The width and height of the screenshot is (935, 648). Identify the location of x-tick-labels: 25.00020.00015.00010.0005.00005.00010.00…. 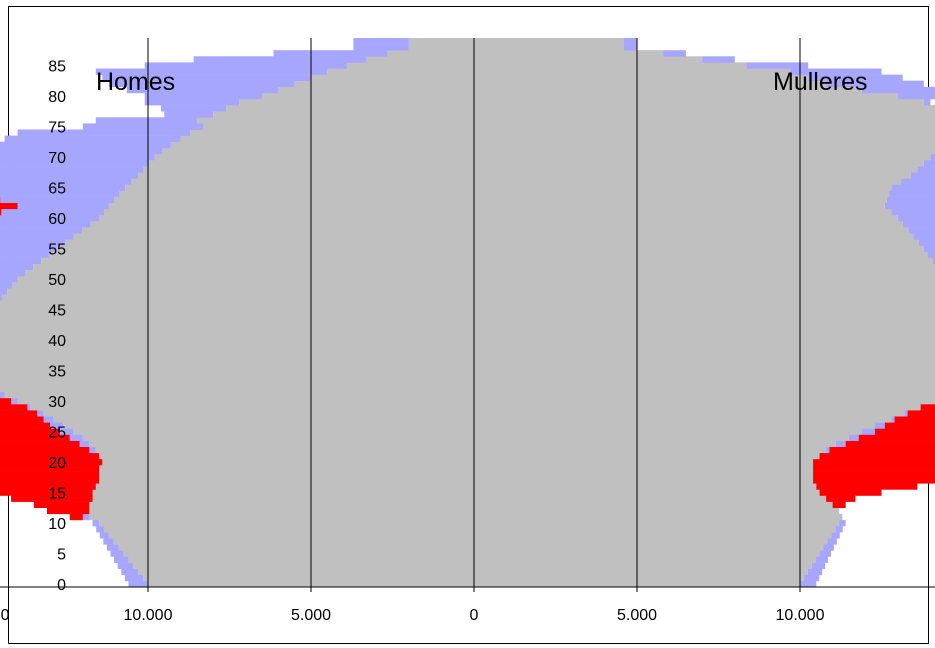
(412, 615).